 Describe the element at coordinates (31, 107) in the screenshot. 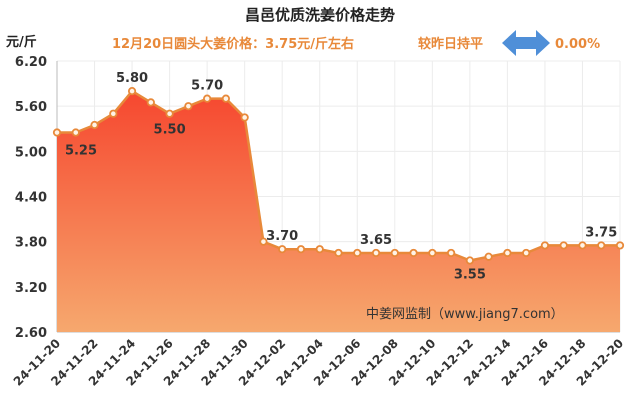

I see `y-tick-label: 5.60` at that location.